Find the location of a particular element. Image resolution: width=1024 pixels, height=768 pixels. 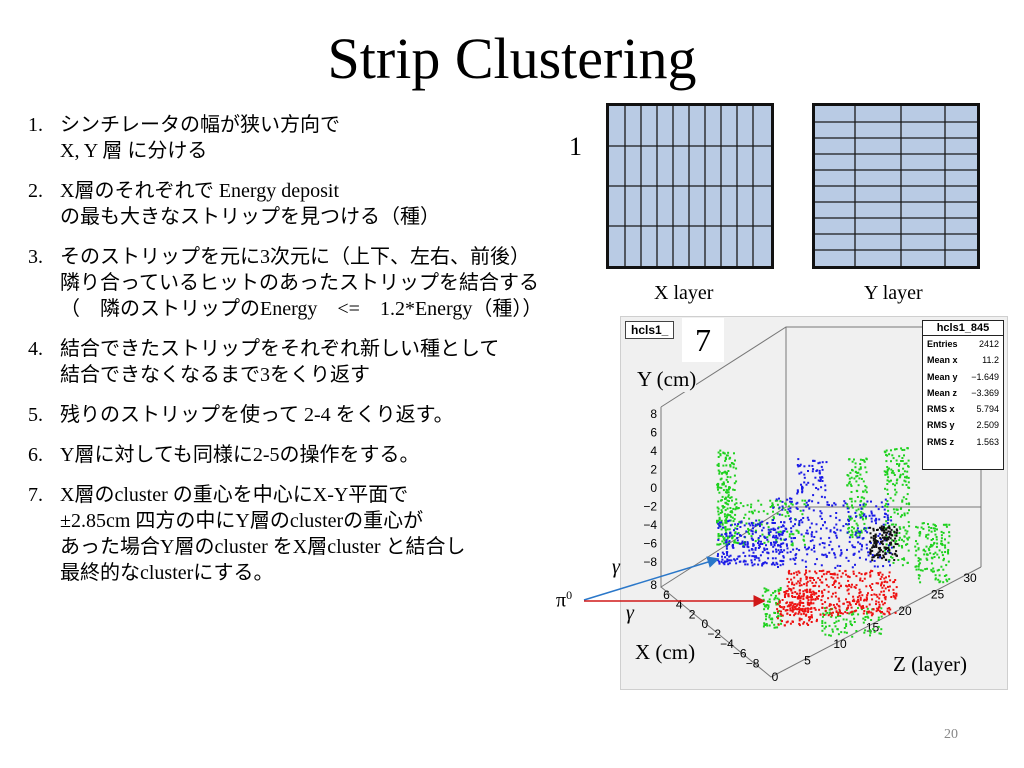

y-layer-label: Y layer is located at coordinates (893, 293).